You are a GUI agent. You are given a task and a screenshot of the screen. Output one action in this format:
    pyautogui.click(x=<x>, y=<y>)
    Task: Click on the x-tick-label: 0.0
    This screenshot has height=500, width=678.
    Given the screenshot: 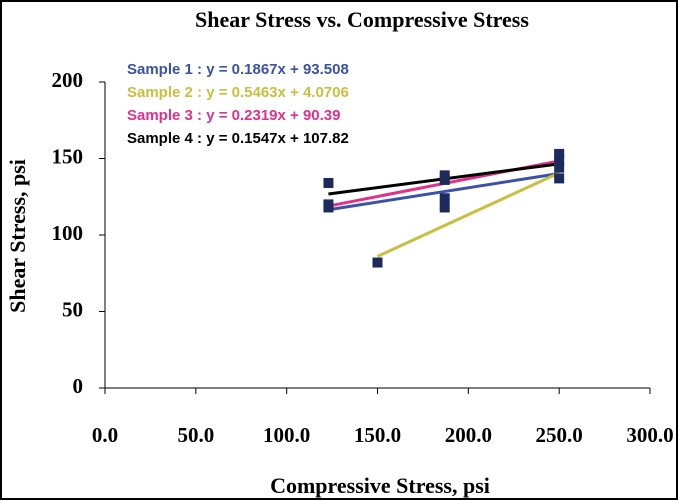 What is the action you would take?
    pyautogui.click(x=105, y=435)
    